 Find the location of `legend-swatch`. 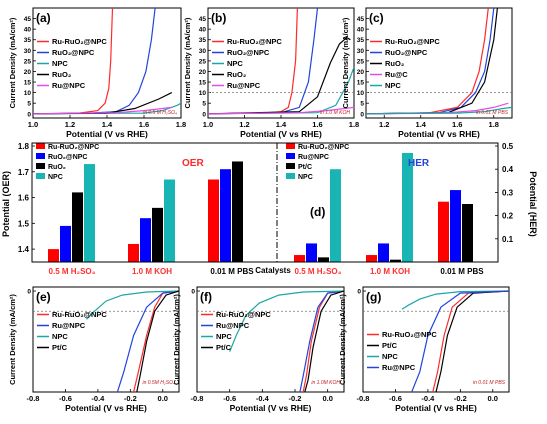

legend-swatch is located at coordinates (290, 166).